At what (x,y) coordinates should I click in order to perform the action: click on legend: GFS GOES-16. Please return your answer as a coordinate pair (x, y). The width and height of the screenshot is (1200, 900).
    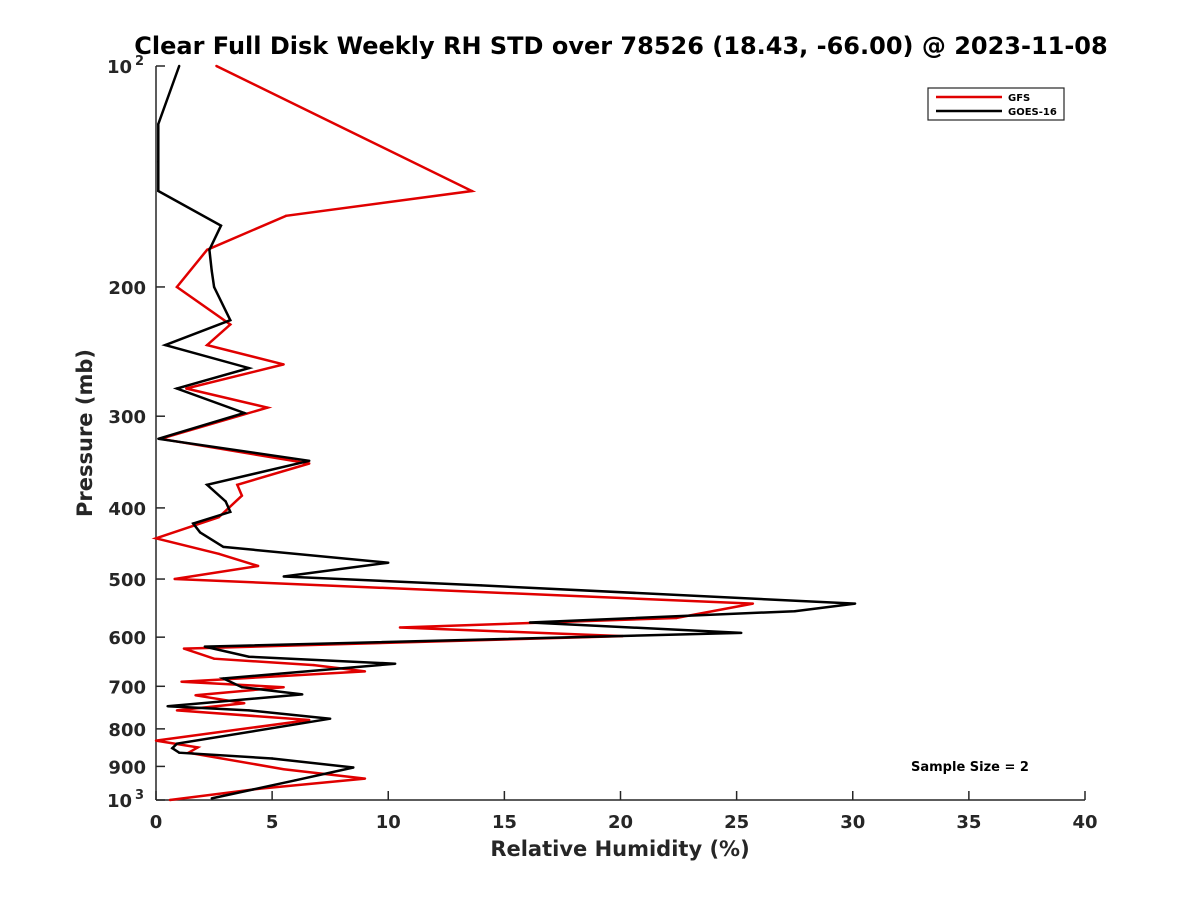
    Looking at the image, I should click on (996, 104).